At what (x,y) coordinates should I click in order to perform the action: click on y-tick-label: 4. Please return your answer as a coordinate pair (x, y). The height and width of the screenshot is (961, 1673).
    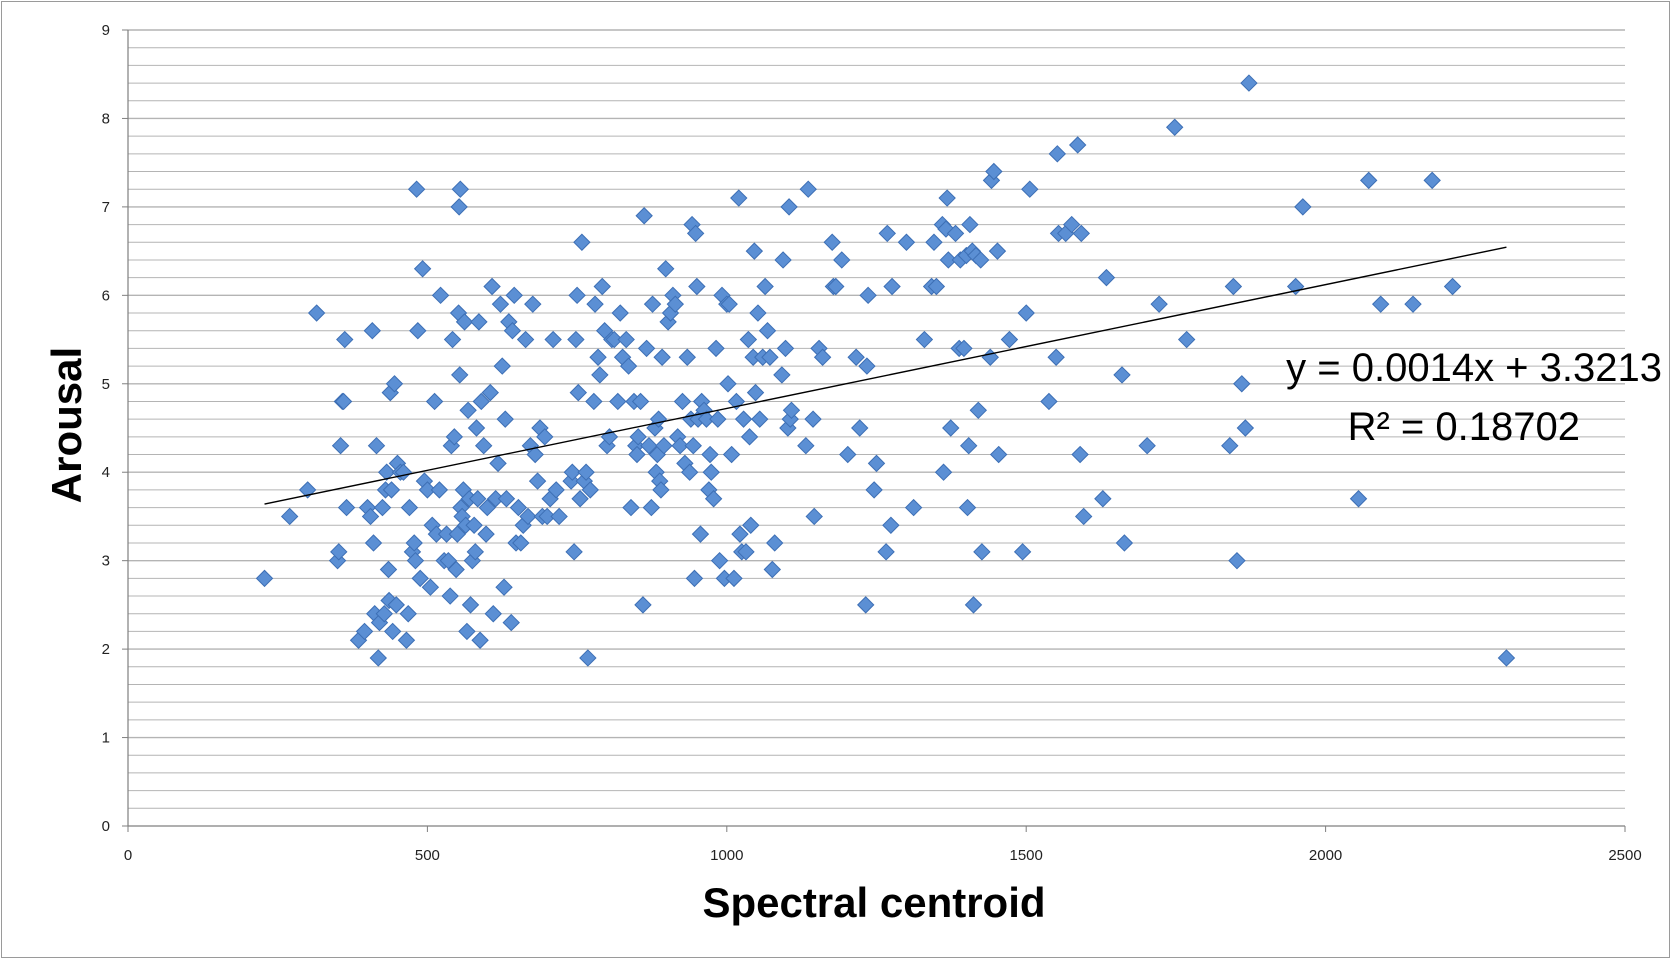
    Looking at the image, I should click on (106, 472).